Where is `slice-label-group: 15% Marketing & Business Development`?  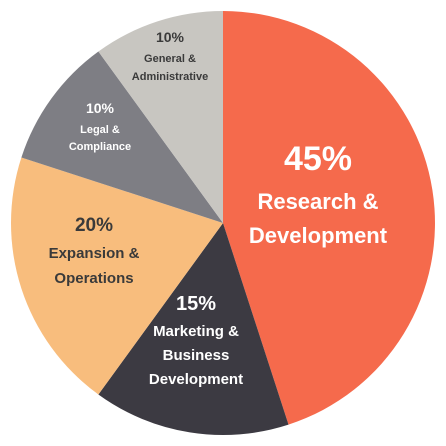
slice-label-group: 15% Marketing & Business Development is located at coordinates (196, 340).